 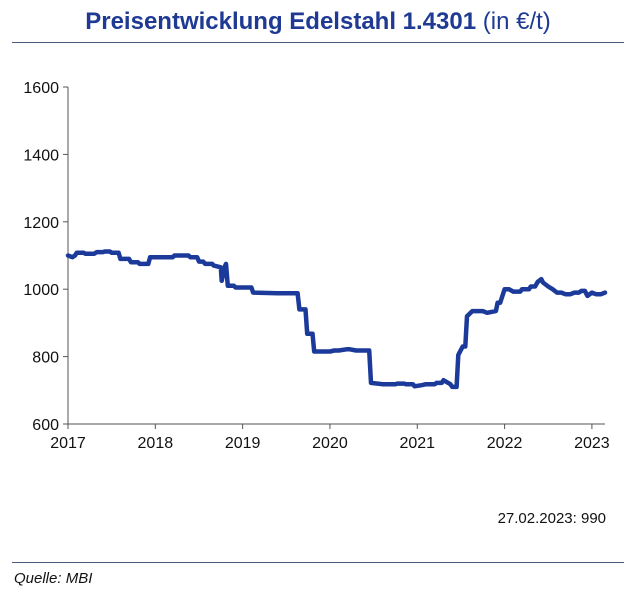 I want to click on x-tick-label: 2022, so click(x=505, y=443).